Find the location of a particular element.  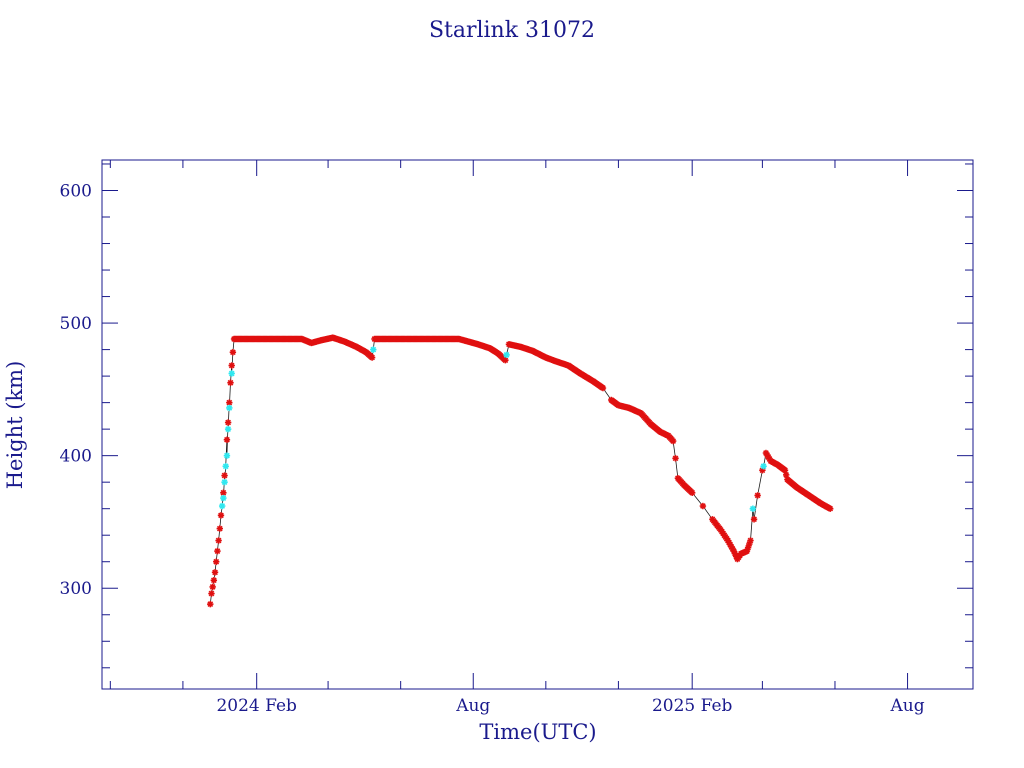

y-axis-label: Height (km) is located at coordinates (15, 425).